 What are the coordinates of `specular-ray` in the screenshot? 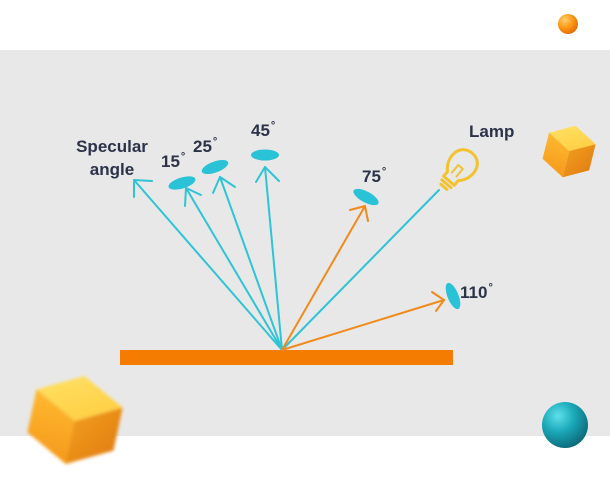 It's located at (208, 265).